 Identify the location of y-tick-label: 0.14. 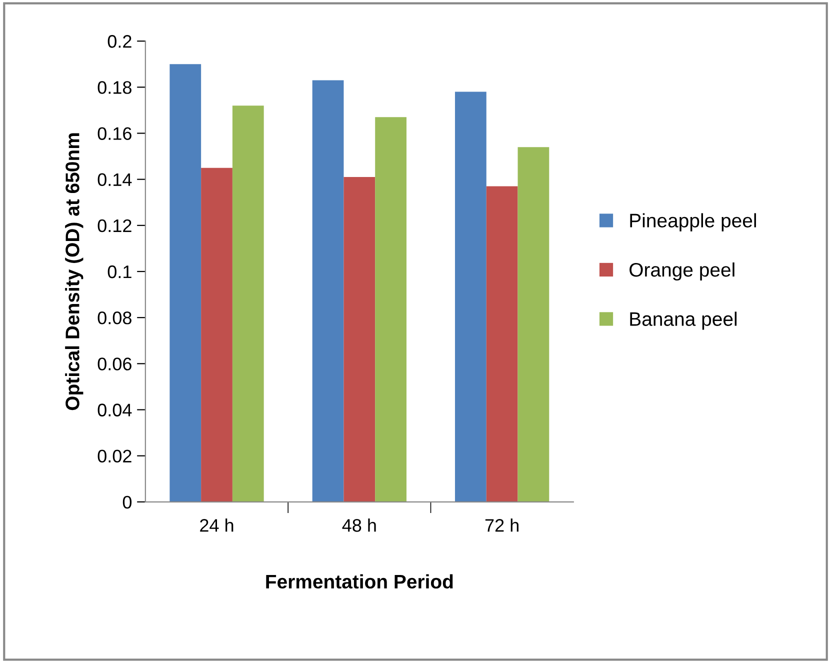
(115, 179).